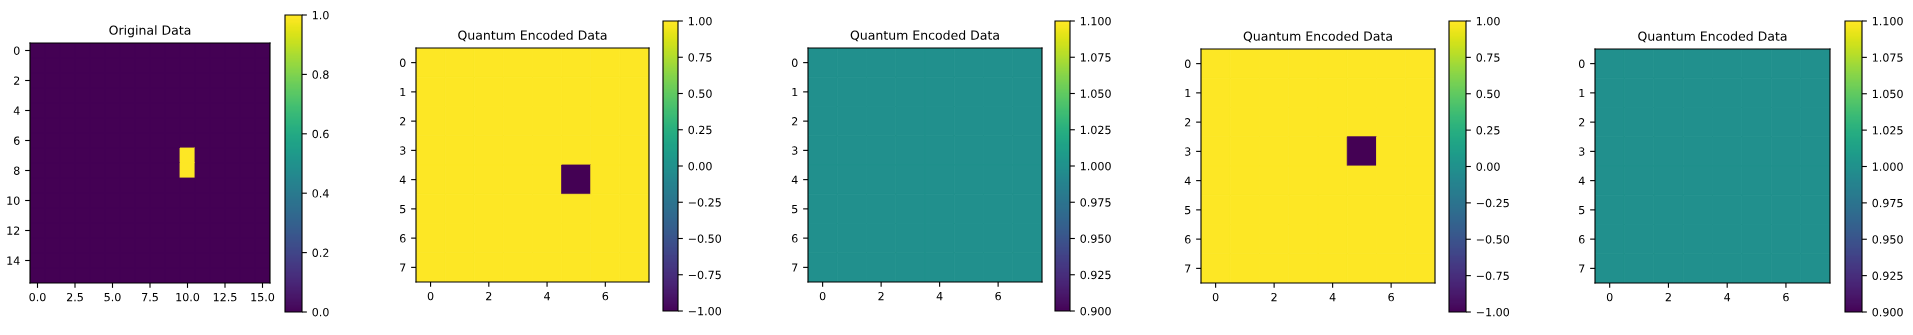 This screenshot has height=335, width=1913. Describe the element at coordinates (705, 311) in the screenshot. I see `color-bar-label: −1.00` at that location.